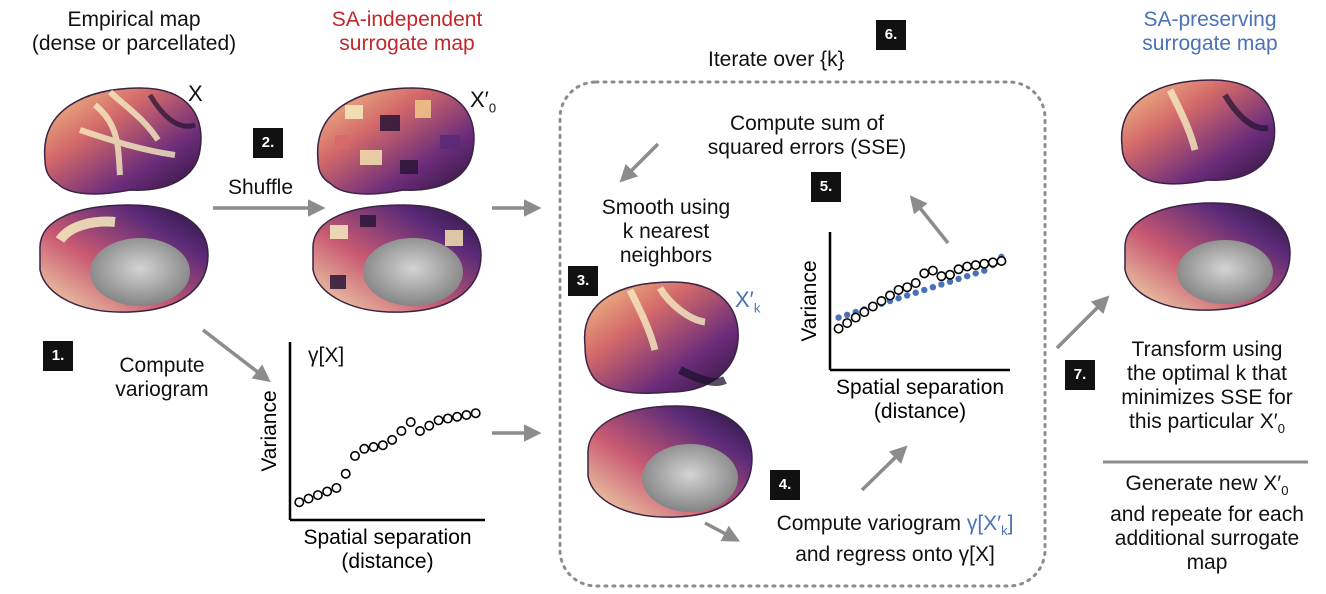  What do you see at coordinates (639, 162) in the screenshot?
I see `arrow-sse-to-smooth` at bounding box center [639, 162].